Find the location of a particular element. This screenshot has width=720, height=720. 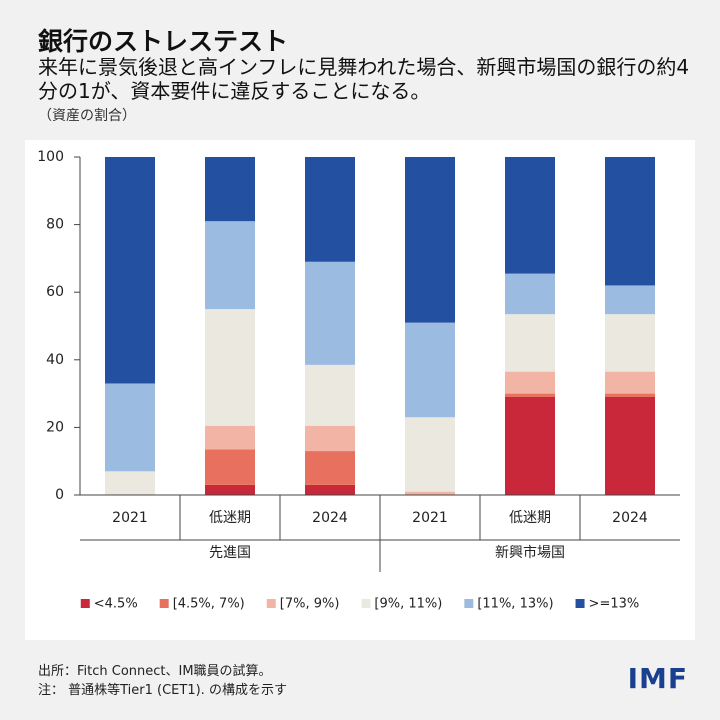

y-tick-label: 100 is located at coordinates (50, 157).